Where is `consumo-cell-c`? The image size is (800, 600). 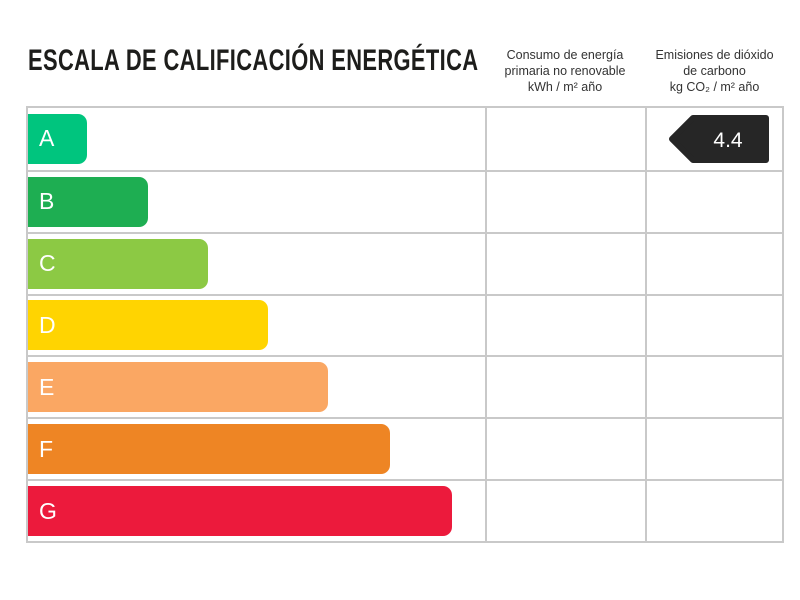
consumo-cell-c is located at coordinates (565, 262).